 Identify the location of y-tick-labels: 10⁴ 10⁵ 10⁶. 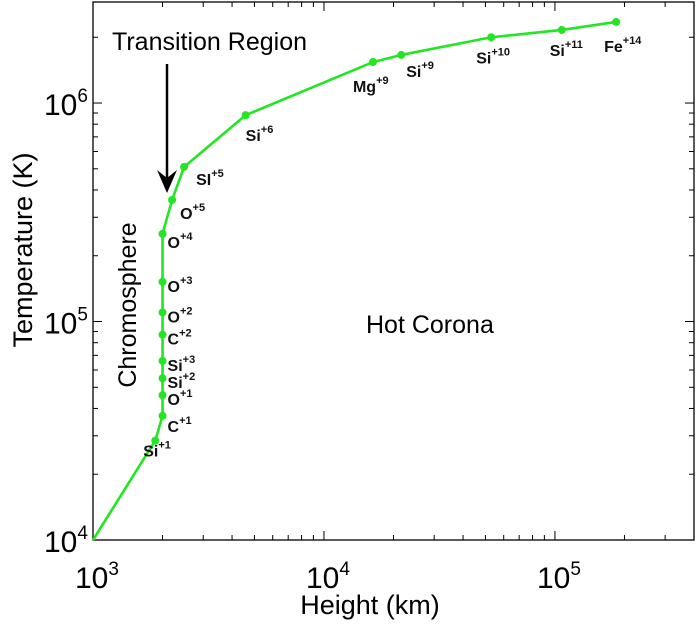
(66, 322).